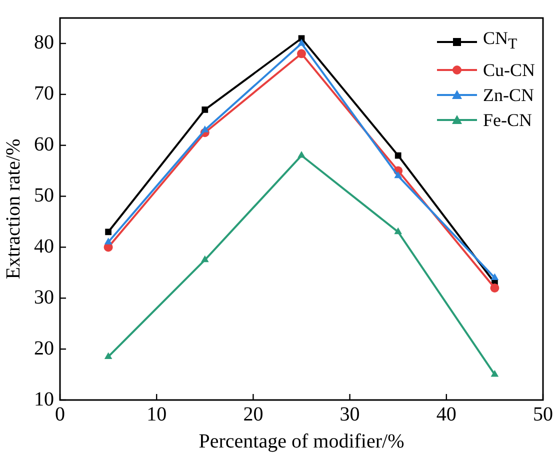 The image size is (559, 454). Describe the element at coordinates (60, 414) in the screenshot. I see `x-tick-label: 0` at that location.